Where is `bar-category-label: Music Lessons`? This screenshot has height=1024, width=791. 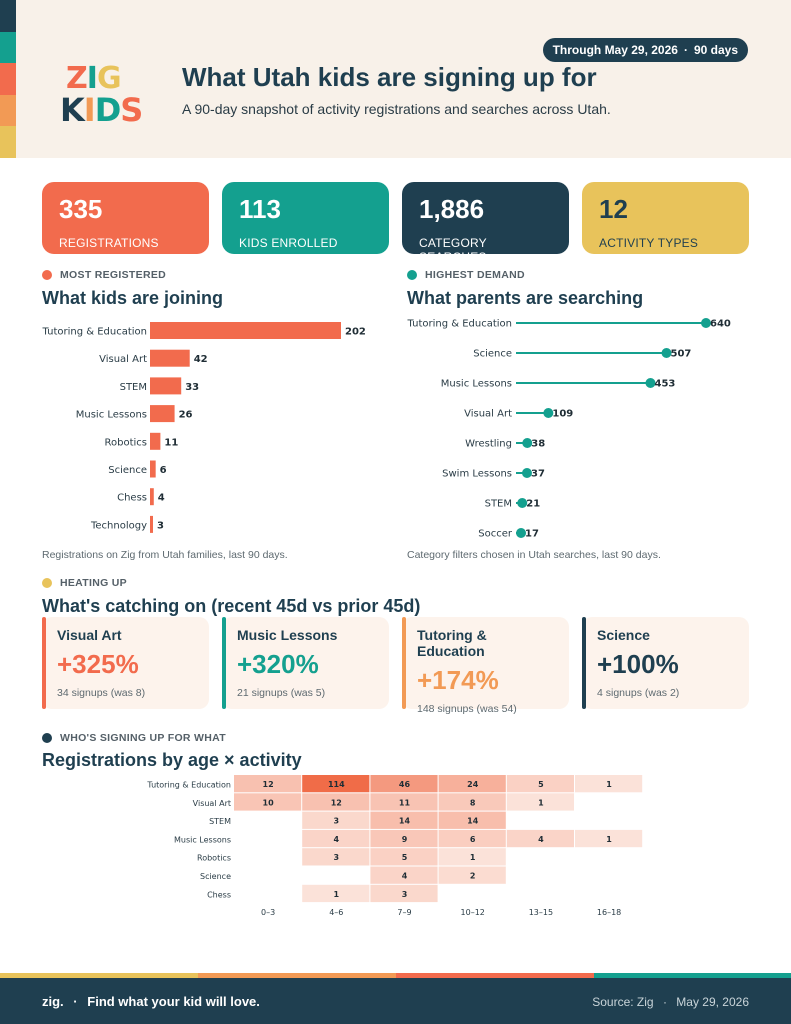
bar-category-label: Music Lessons is located at coordinates (111, 415).